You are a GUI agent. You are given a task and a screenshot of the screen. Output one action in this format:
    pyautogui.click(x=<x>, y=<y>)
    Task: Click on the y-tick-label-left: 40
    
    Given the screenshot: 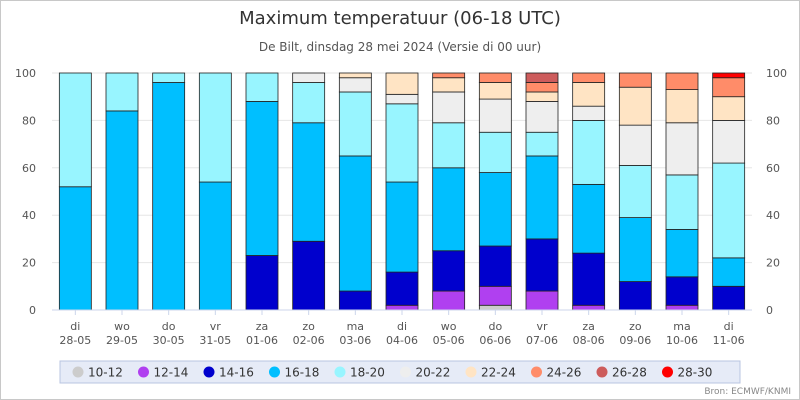 What is the action you would take?
    pyautogui.click(x=29, y=215)
    